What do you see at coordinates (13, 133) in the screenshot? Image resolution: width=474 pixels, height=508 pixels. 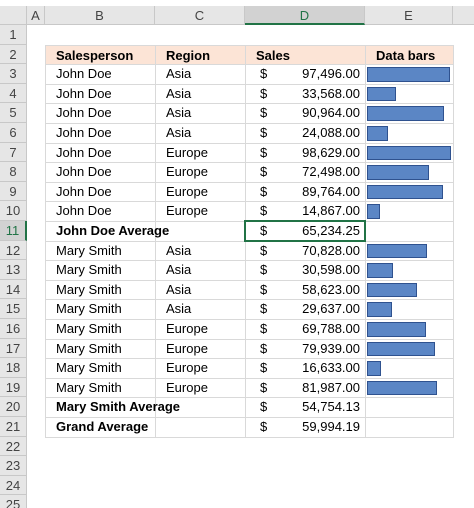 I see `row-header: 6` at bounding box center [13, 133].